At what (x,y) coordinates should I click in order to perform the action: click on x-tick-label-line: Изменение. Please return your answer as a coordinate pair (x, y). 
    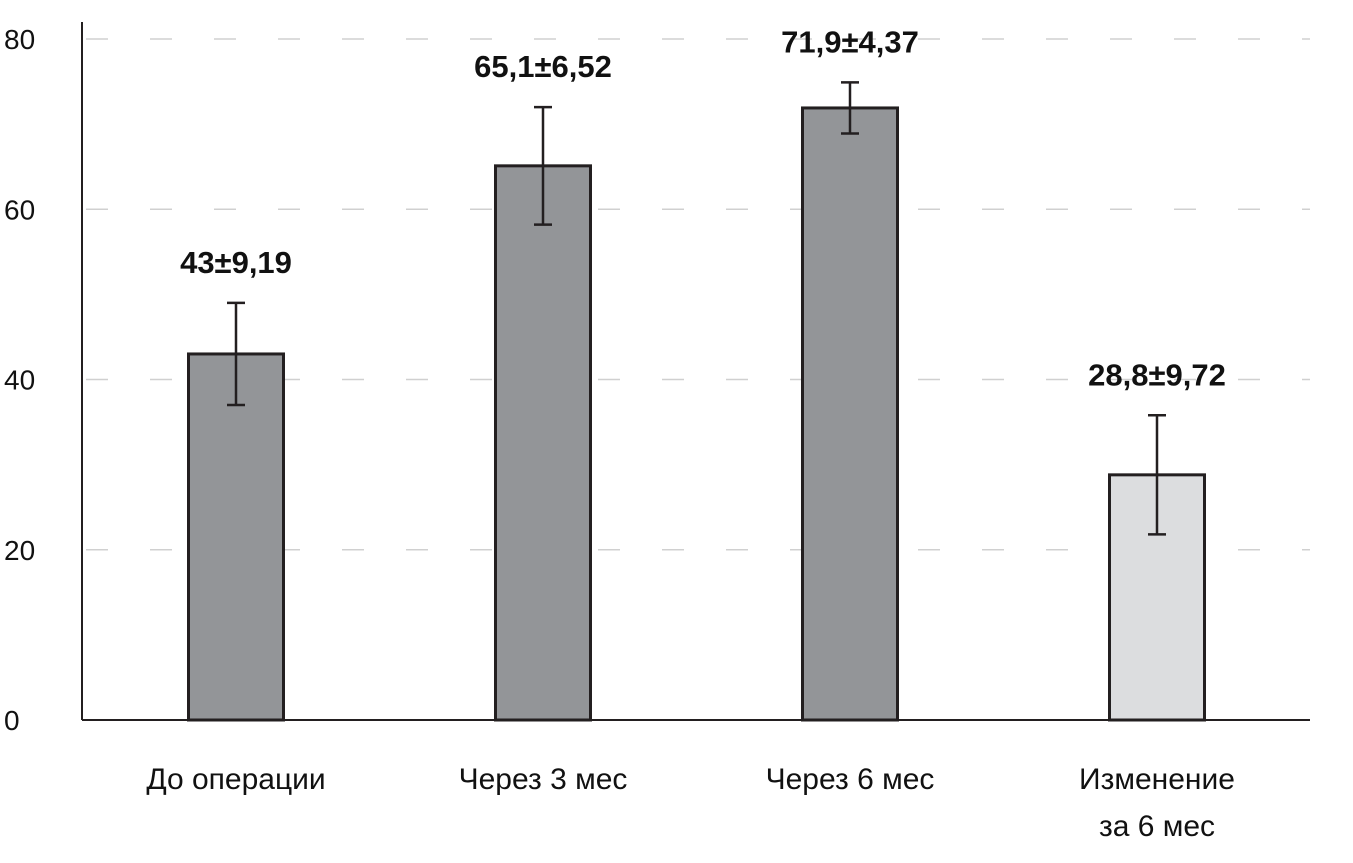
    Looking at the image, I should click on (1157, 779).